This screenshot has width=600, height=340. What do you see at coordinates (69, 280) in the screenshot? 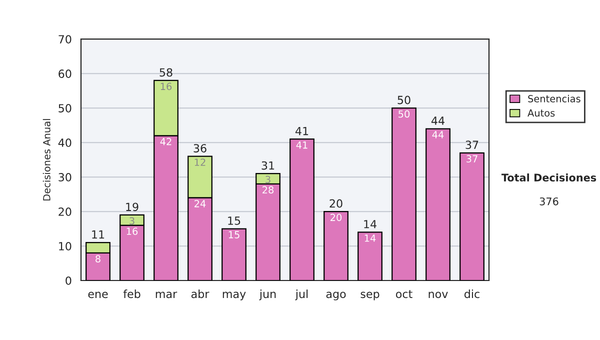
I see `y-tick-label: 0` at bounding box center [69, 280].